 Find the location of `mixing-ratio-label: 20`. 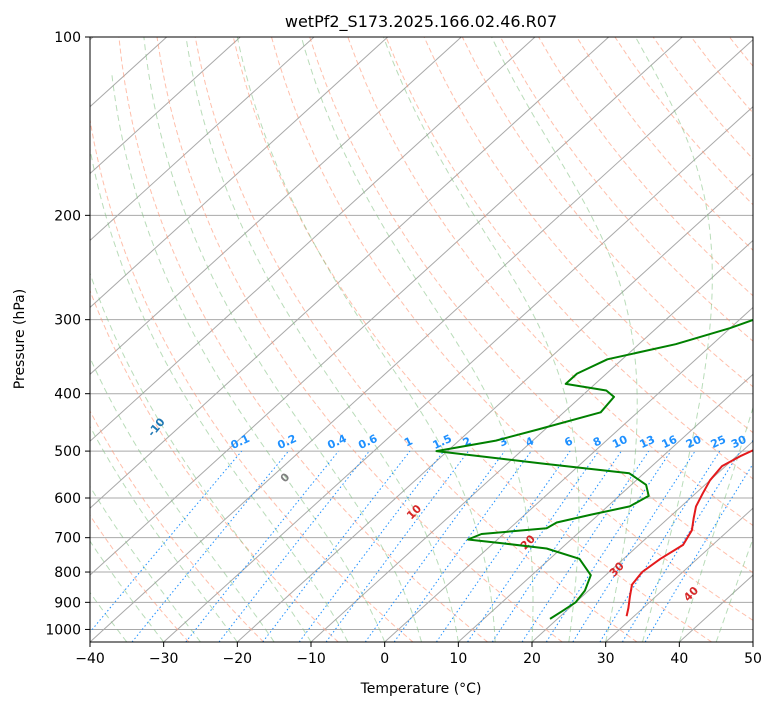

mixing-ratio-label: 20 is located at coordinates (694, 442).